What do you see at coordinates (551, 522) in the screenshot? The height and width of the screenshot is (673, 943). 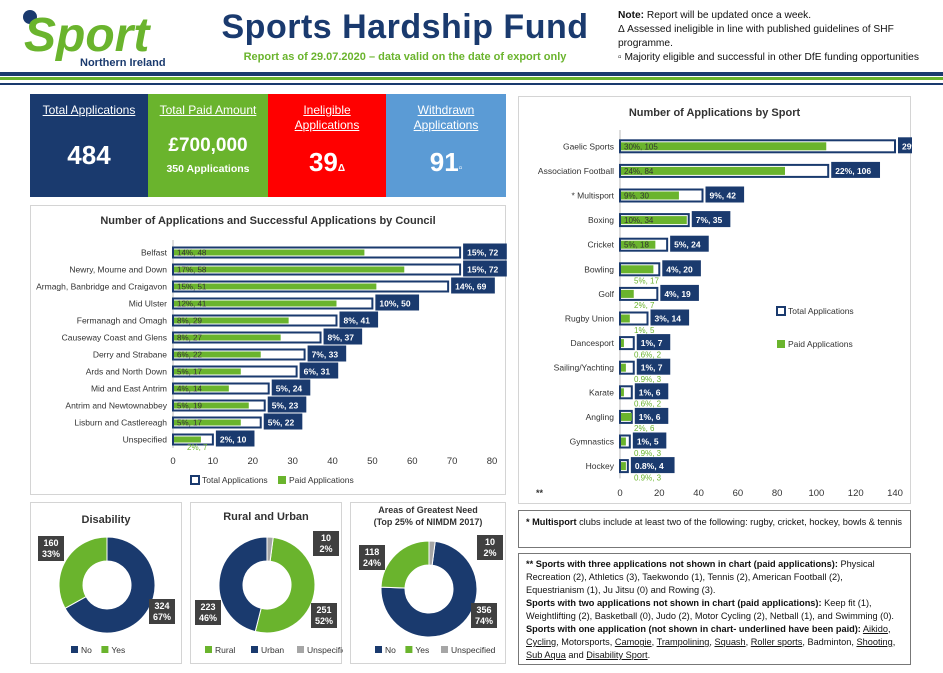 I see `multisport-mark: * Multisport` at bounding box center [551, 522].